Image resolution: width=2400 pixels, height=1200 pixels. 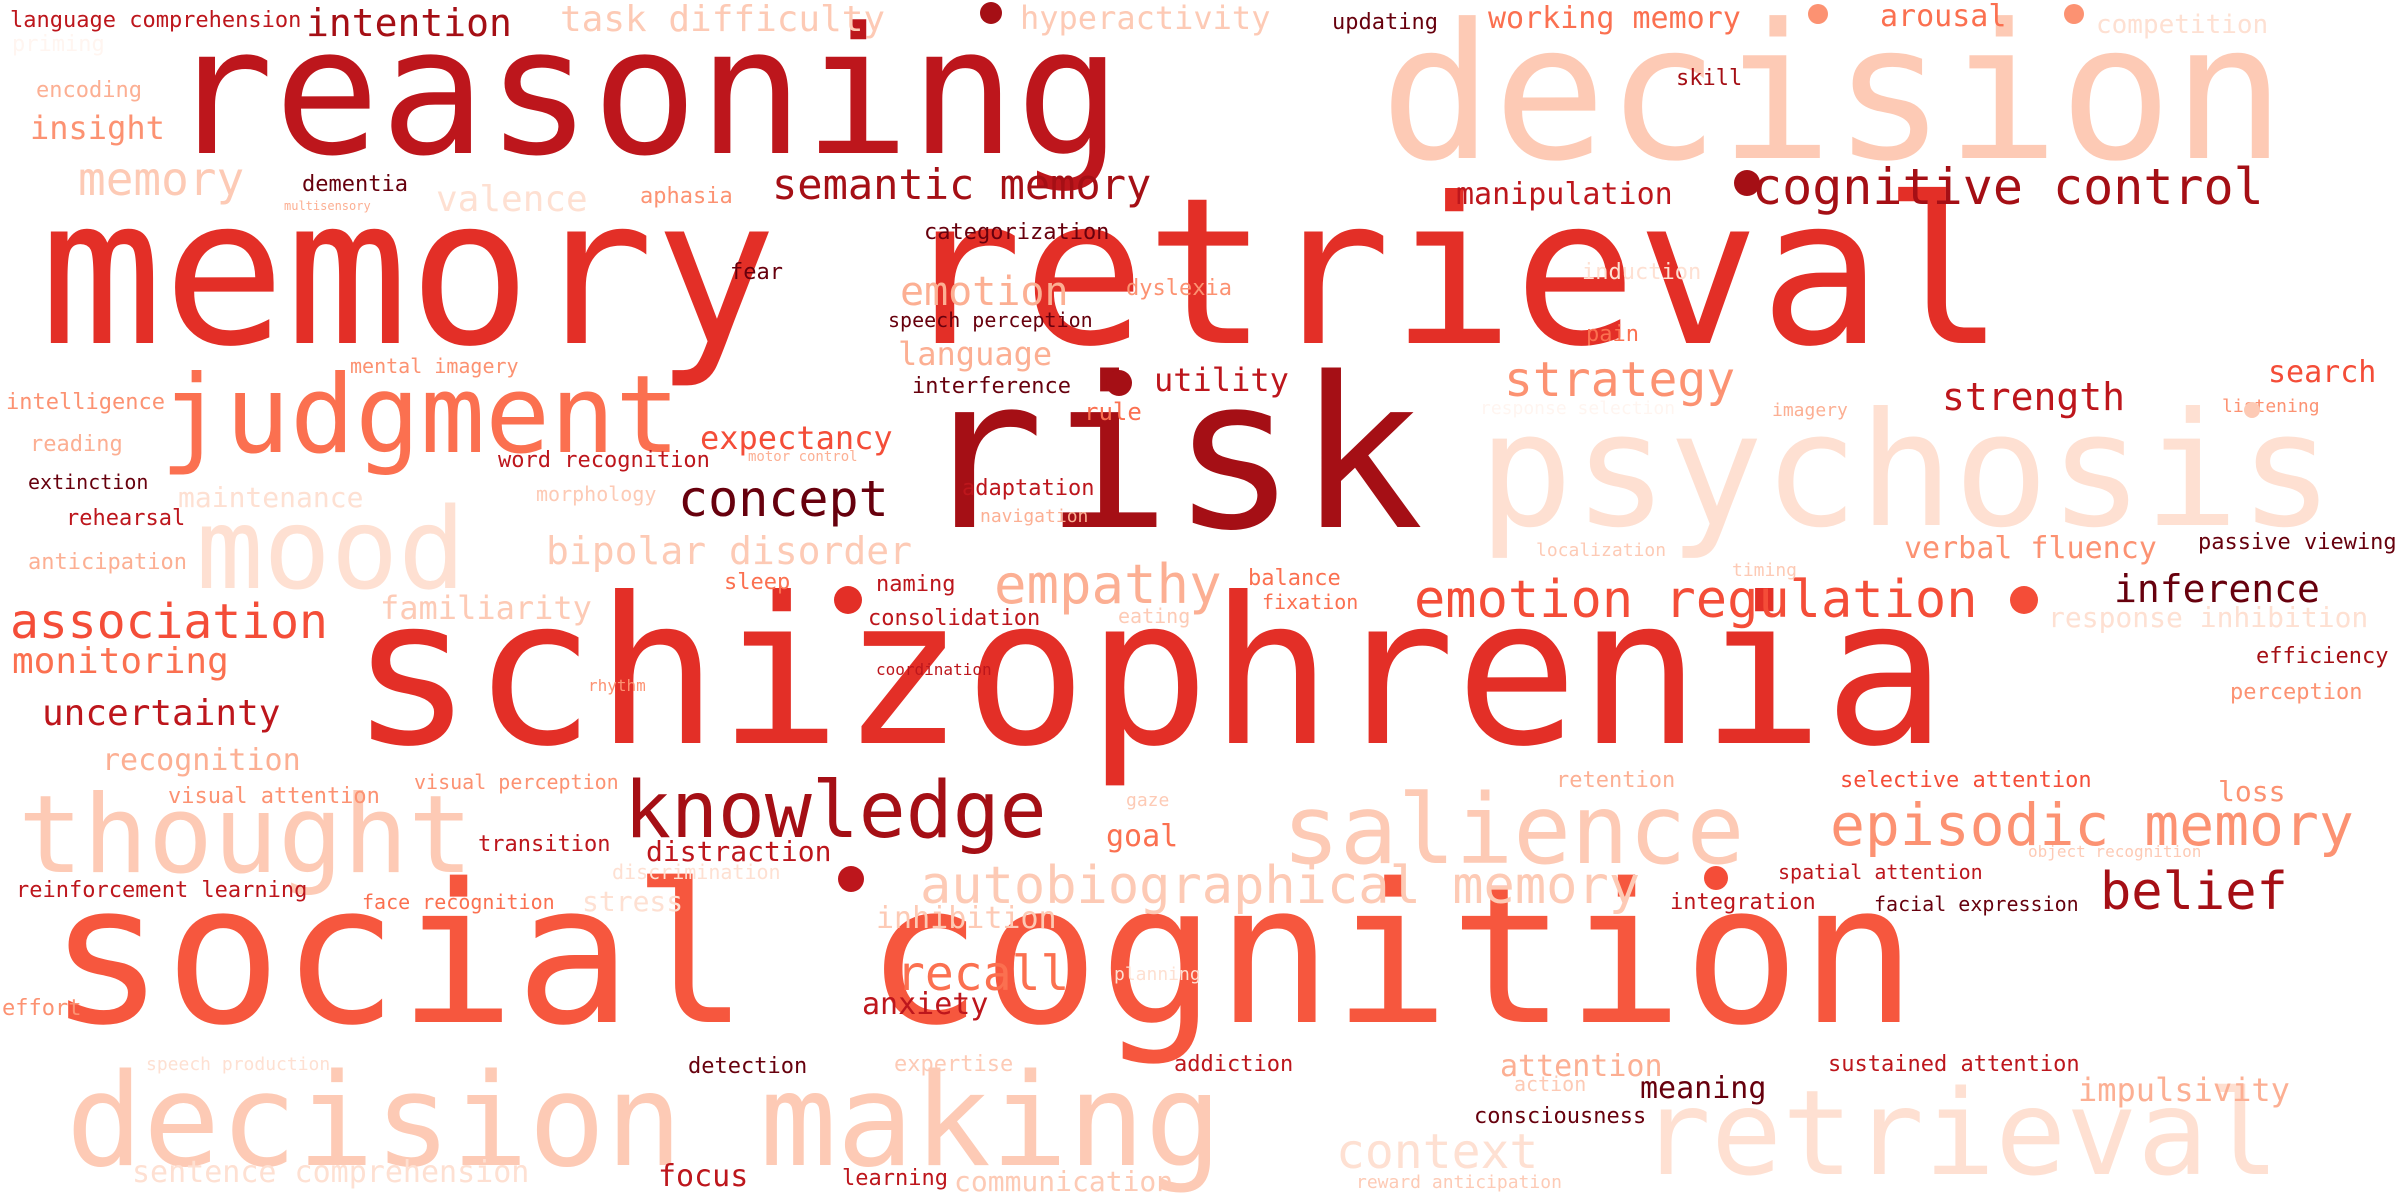 I want to click on word-induction: induction, so click(x=1642, y=272).